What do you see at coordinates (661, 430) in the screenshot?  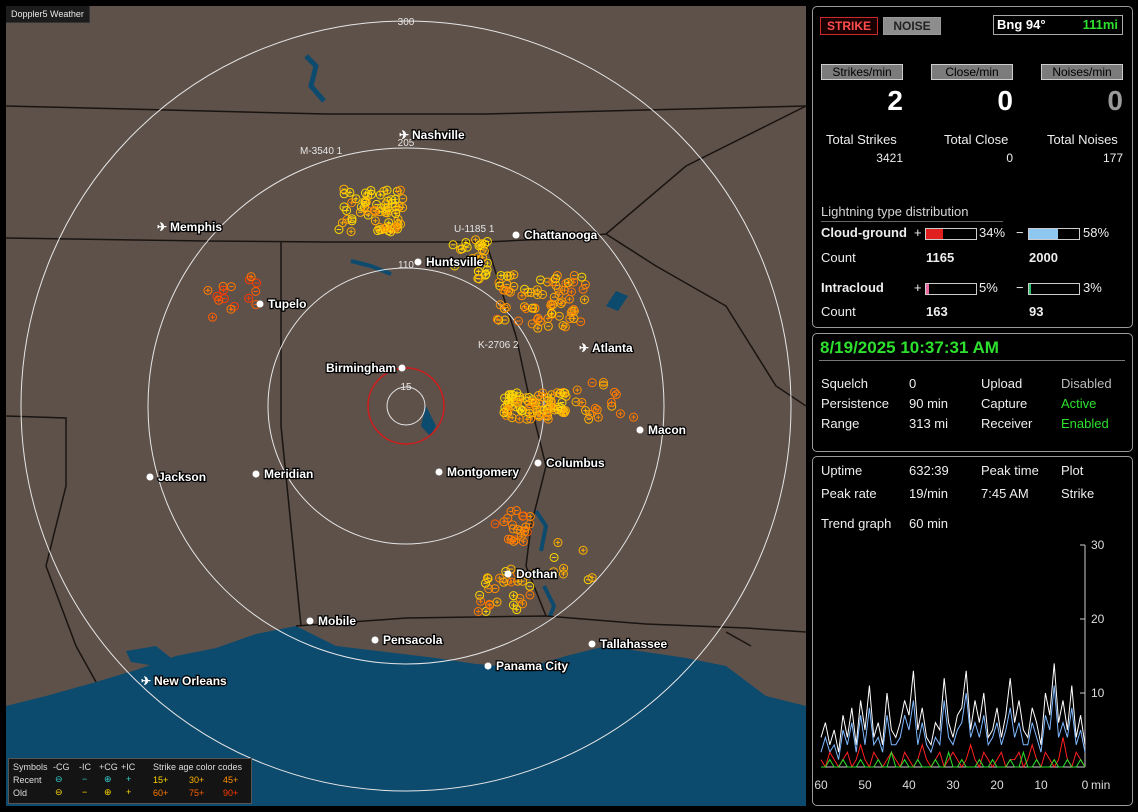 I see `city-macon: Macon` at bounding box center [661, 430].